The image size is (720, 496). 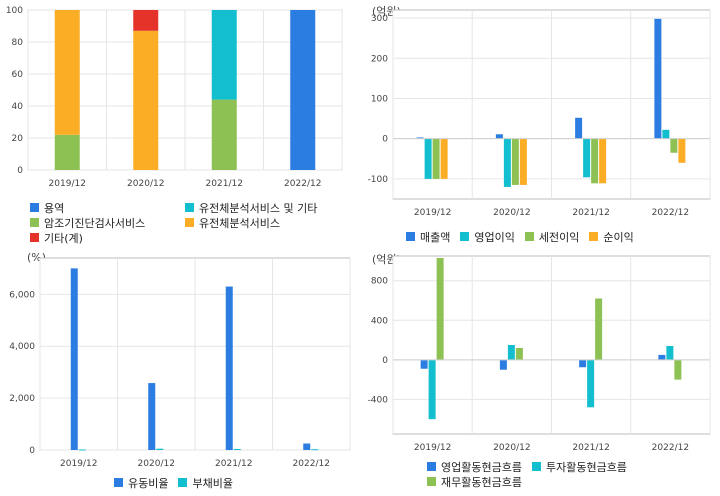 I want to click on legend-item: 유동비율, so click(x=141, y=482).